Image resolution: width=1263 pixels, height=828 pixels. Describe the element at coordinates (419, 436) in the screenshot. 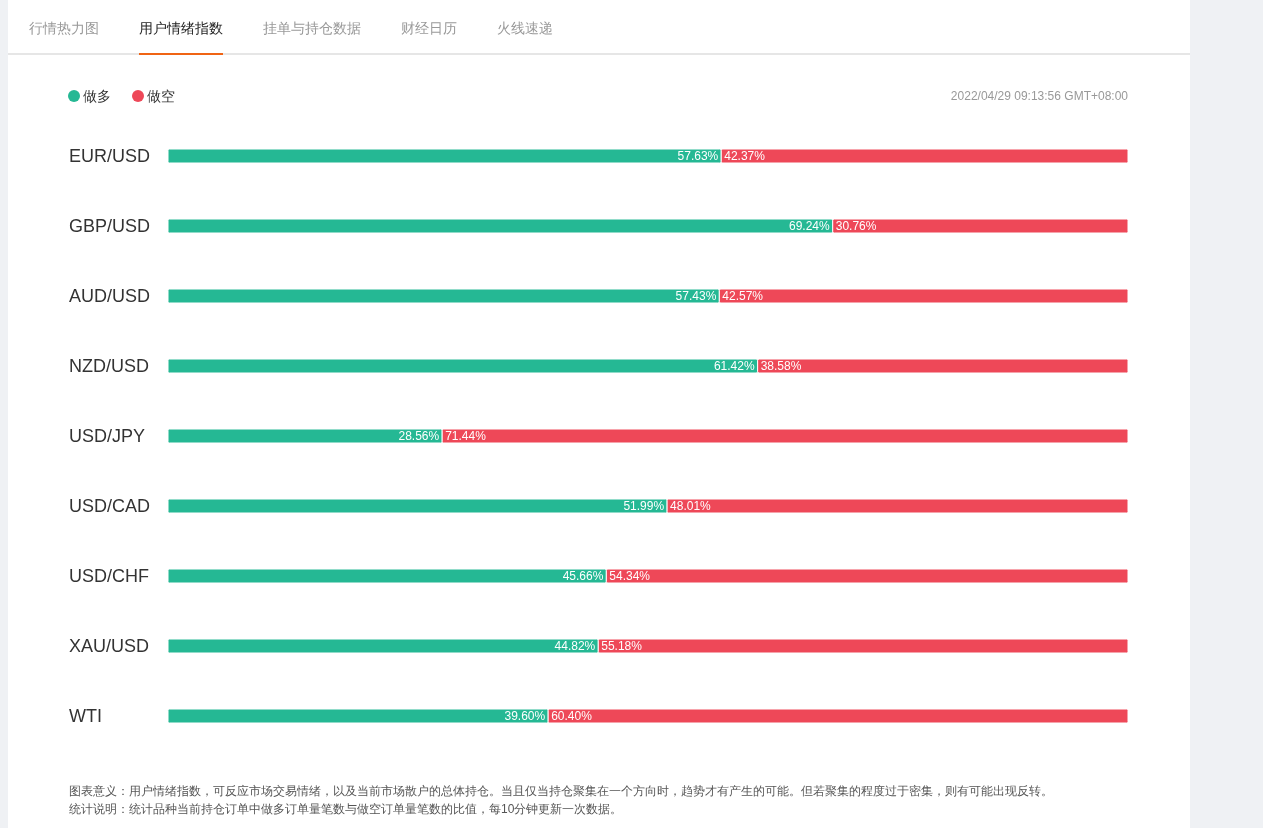

I see `data-label: 28.56%` at that location.